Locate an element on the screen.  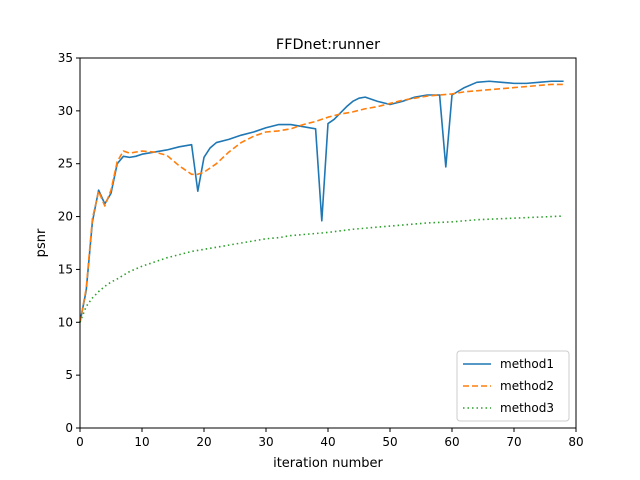
y-tick-label: 15 is located at coordinates (65, 269).